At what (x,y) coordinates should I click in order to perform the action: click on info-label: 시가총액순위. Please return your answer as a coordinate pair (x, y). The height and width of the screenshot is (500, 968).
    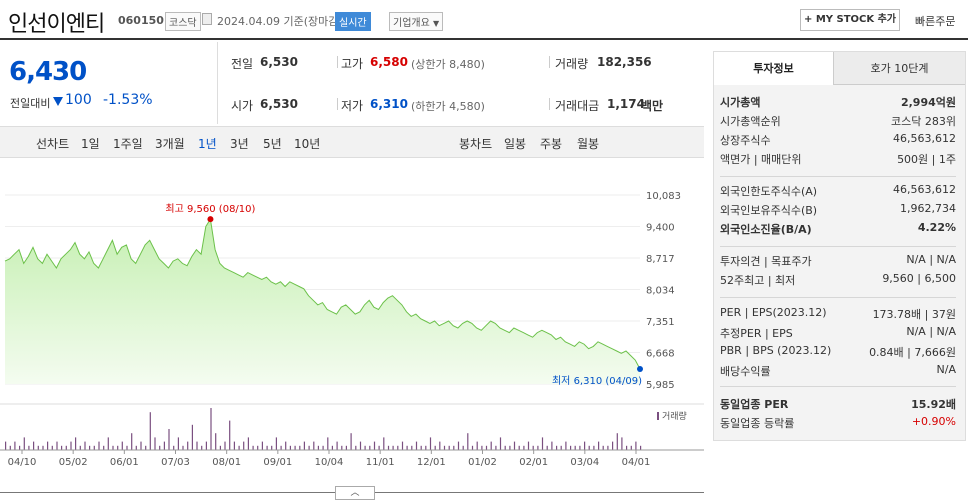
    Looking at the image, I should click on (750, 121).